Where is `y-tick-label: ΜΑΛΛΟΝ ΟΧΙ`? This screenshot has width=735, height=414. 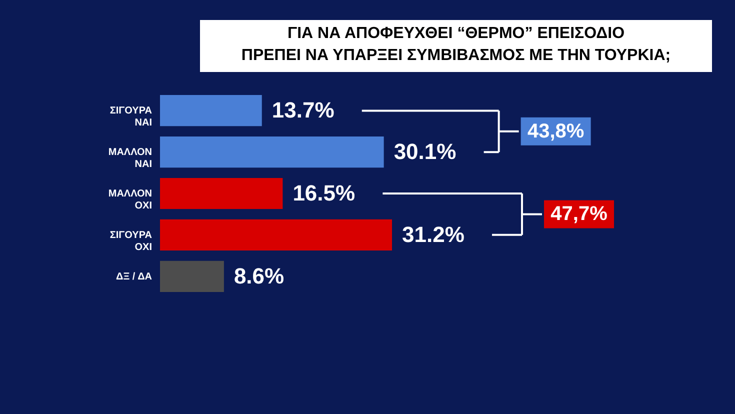 y-tick-label: ΜΑΛΛΟΝ ΟΧΙ is located at coordinates (130, 200).